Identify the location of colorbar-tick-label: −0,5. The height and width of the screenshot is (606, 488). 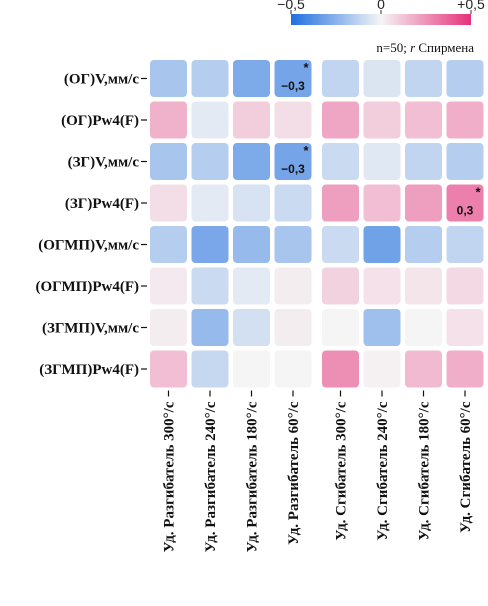
(291, 6).